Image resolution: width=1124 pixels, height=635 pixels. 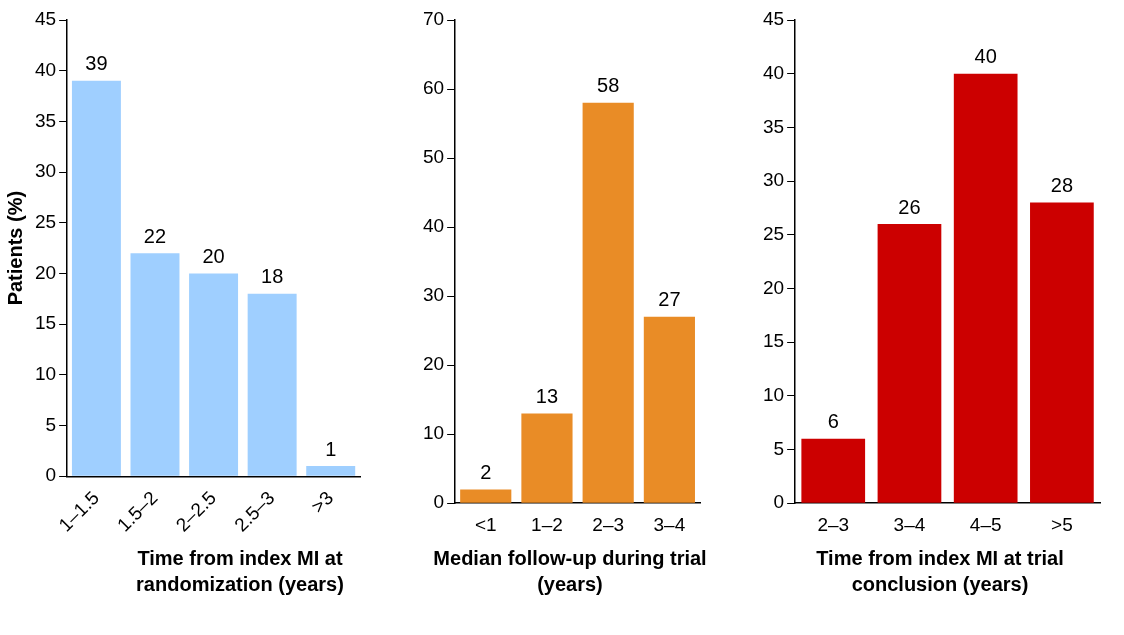 What do you see at coordinates (985, 524) in the screenshot?
I see `x-tick-label: 4–5` at bounding box center [985, 524].